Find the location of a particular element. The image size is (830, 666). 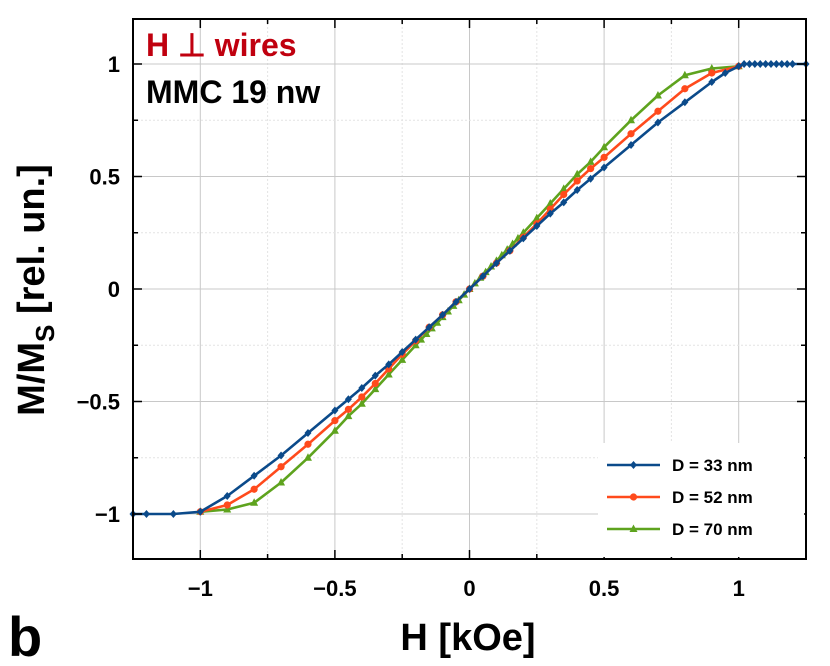

annotation-field-orientation: H ⊥ wires is located at coordinates (221, 45).